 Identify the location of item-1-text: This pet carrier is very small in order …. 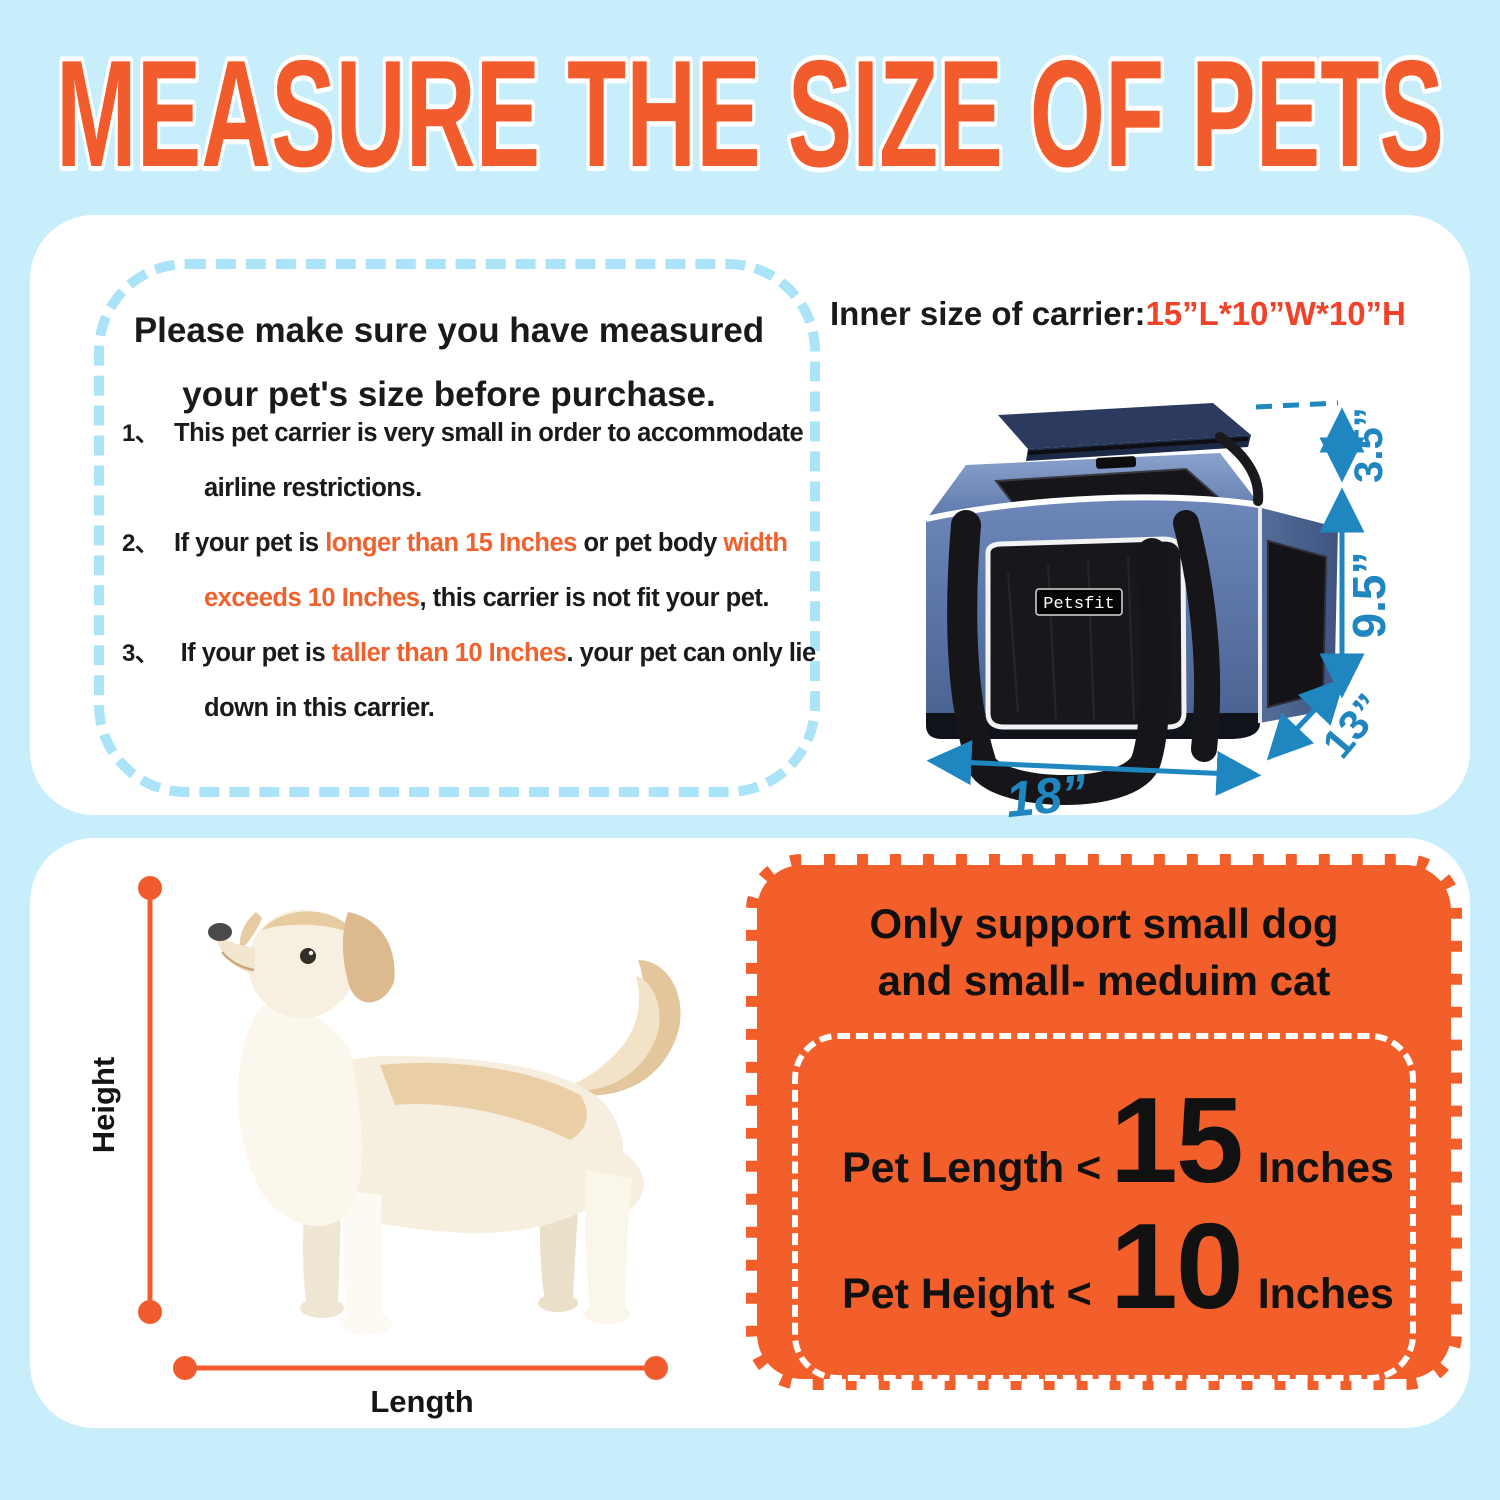
(489, 433).